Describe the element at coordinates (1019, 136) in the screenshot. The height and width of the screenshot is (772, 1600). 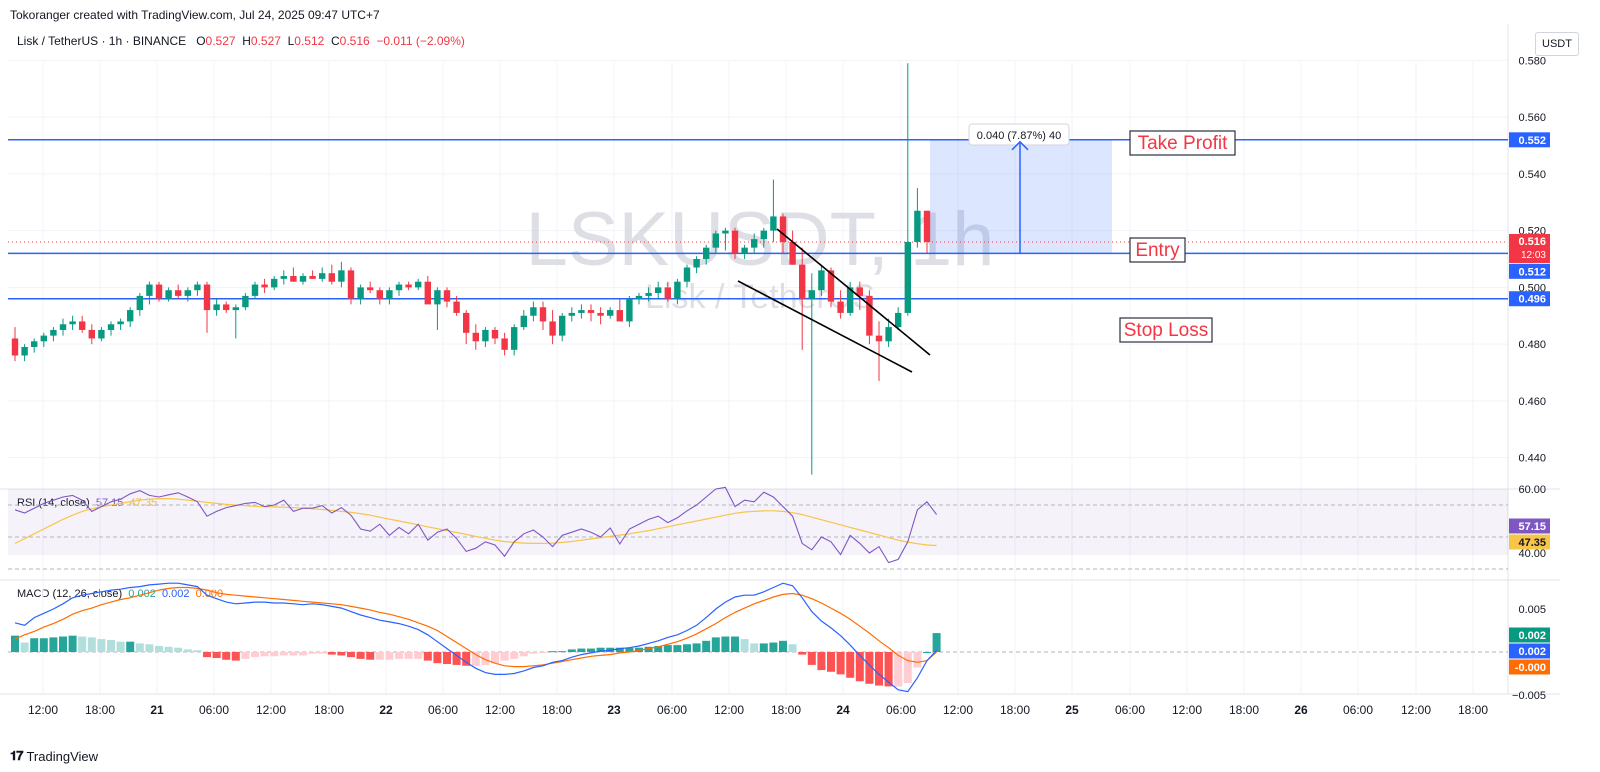
I see `measure-label: 0.040 (7.87%) 40` at that location.